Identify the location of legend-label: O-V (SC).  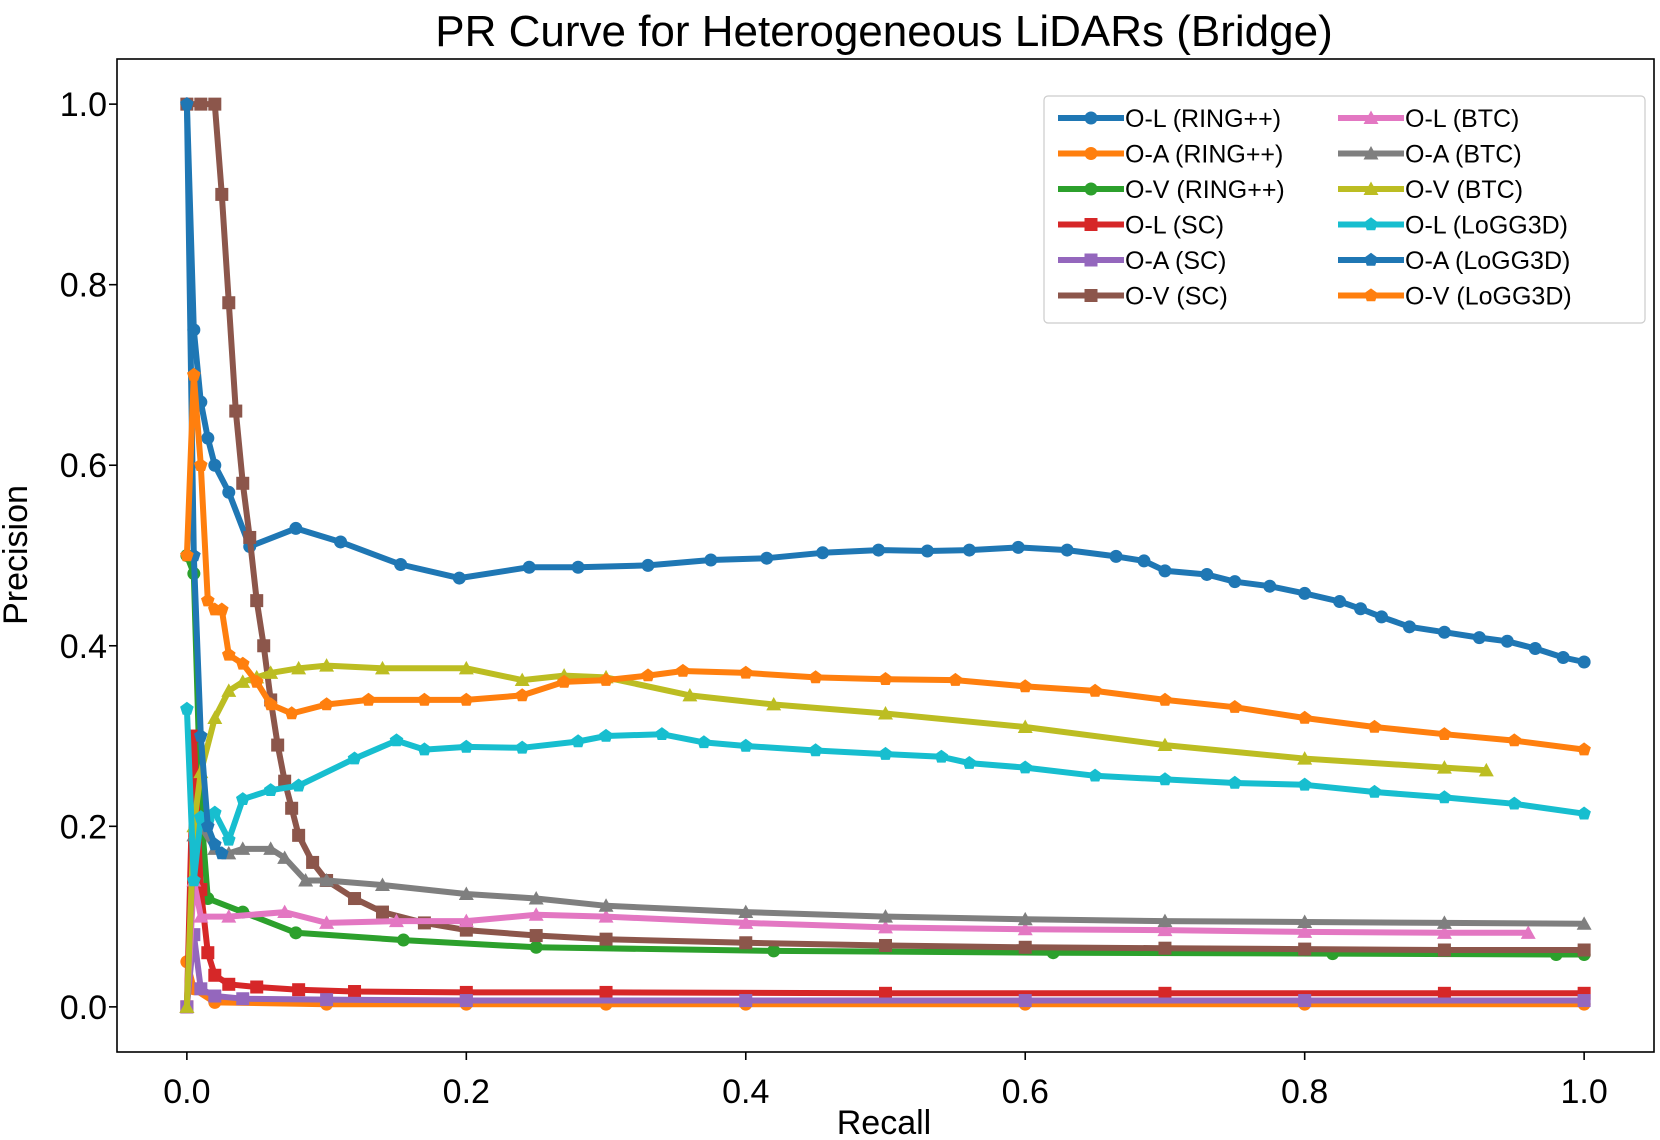
(1176, 297).